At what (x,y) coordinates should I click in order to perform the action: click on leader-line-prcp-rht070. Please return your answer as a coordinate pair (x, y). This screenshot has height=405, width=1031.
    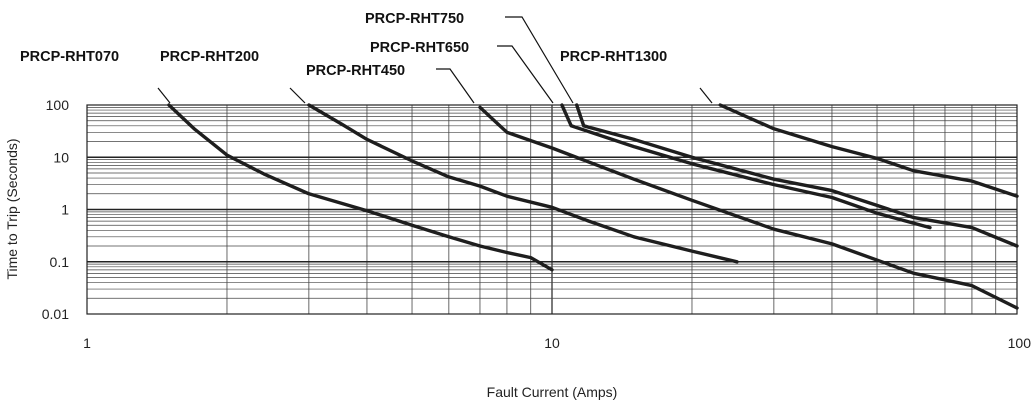
    Looking at the image, I should click on (164, 95).